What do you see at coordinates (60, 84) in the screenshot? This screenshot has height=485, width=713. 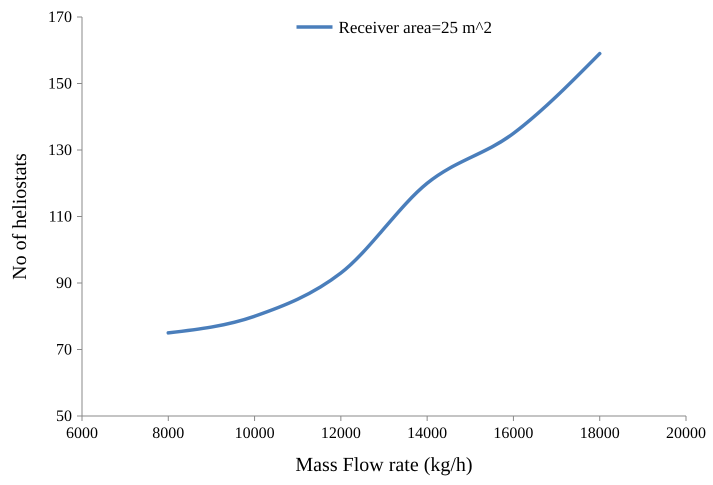 I see `y-tick-label: 150` at bounding box center [60, 84].